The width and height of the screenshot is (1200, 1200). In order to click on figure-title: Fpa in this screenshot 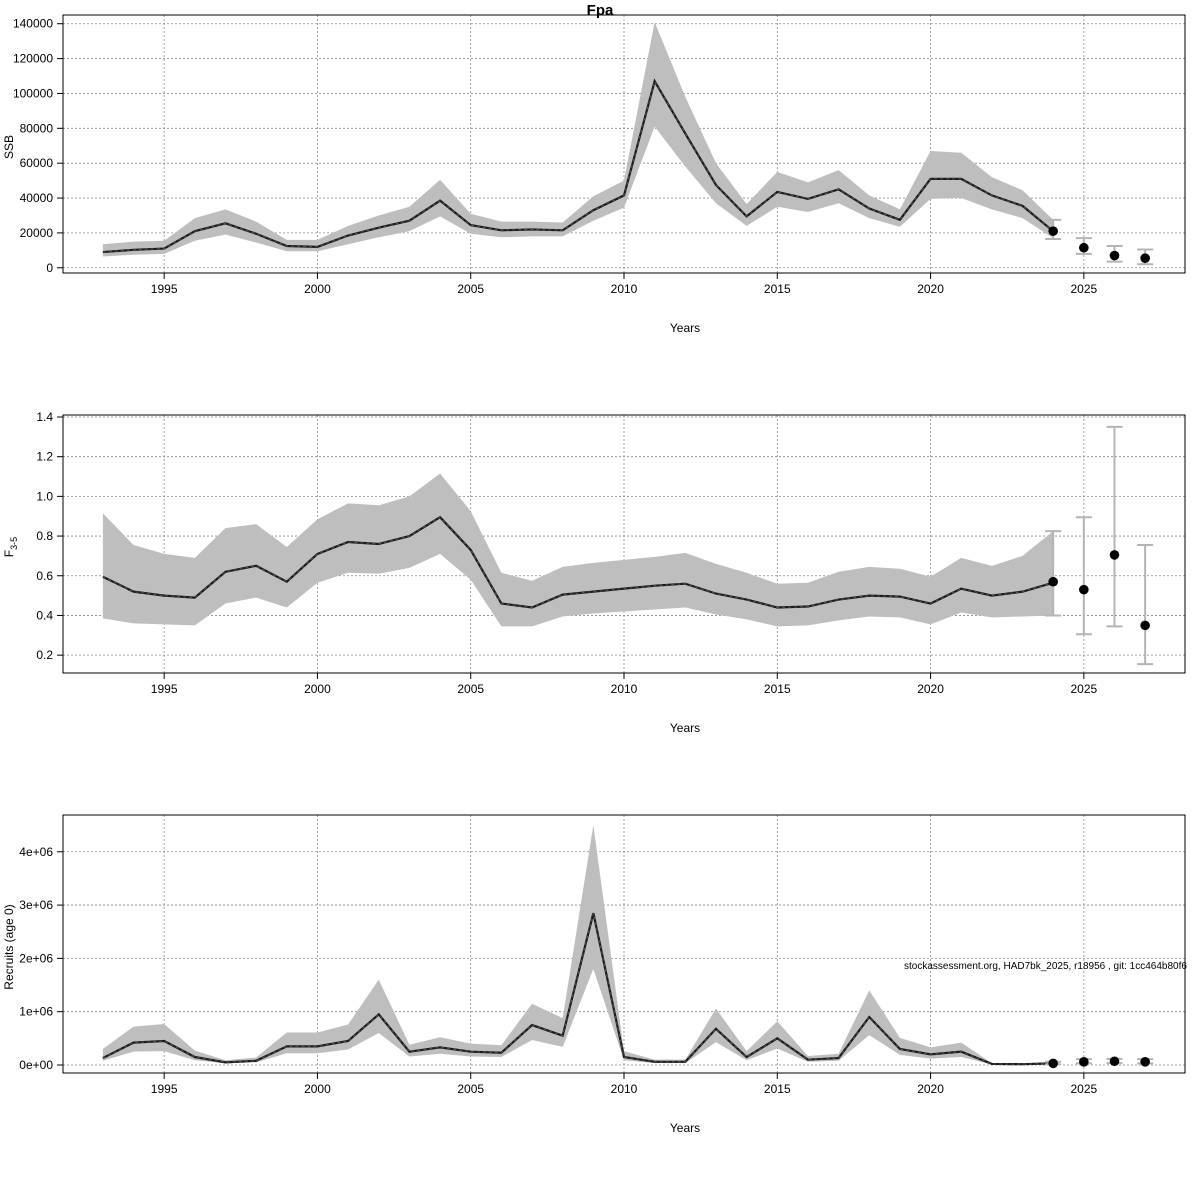, I will do `click(600, 10)`.